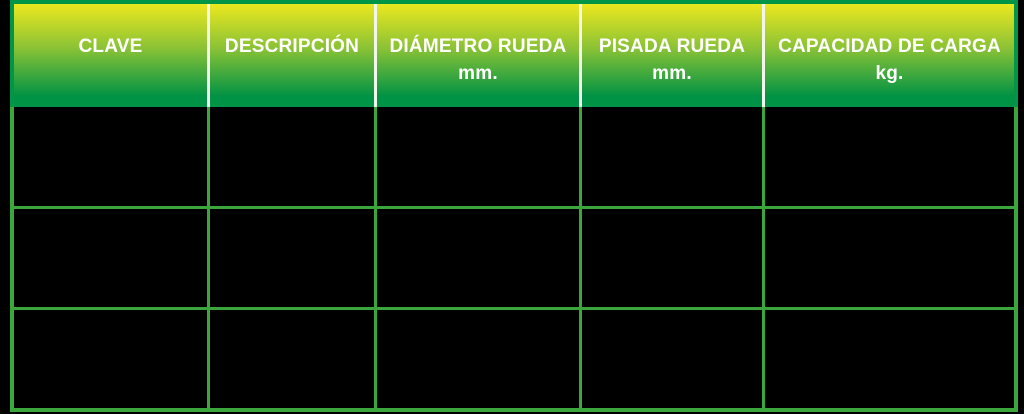  What do you see at coordinates (889, 46) in the screenshot?
I see `header-title: CAPACIDAD DE CARGA` at bounding box center [889, 46].